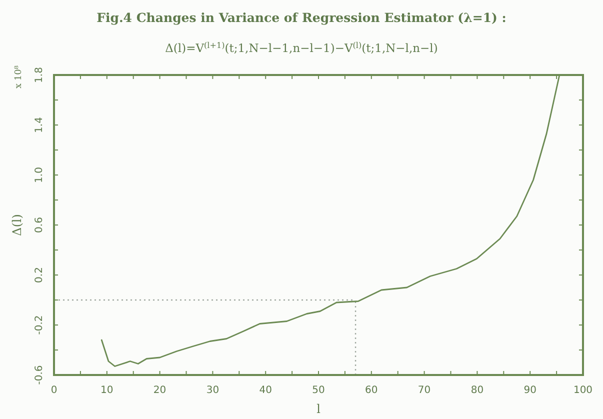  Describe the element at coordinates (371, 390) in the screenshot. I see `x-tick-label: 60` at that location.